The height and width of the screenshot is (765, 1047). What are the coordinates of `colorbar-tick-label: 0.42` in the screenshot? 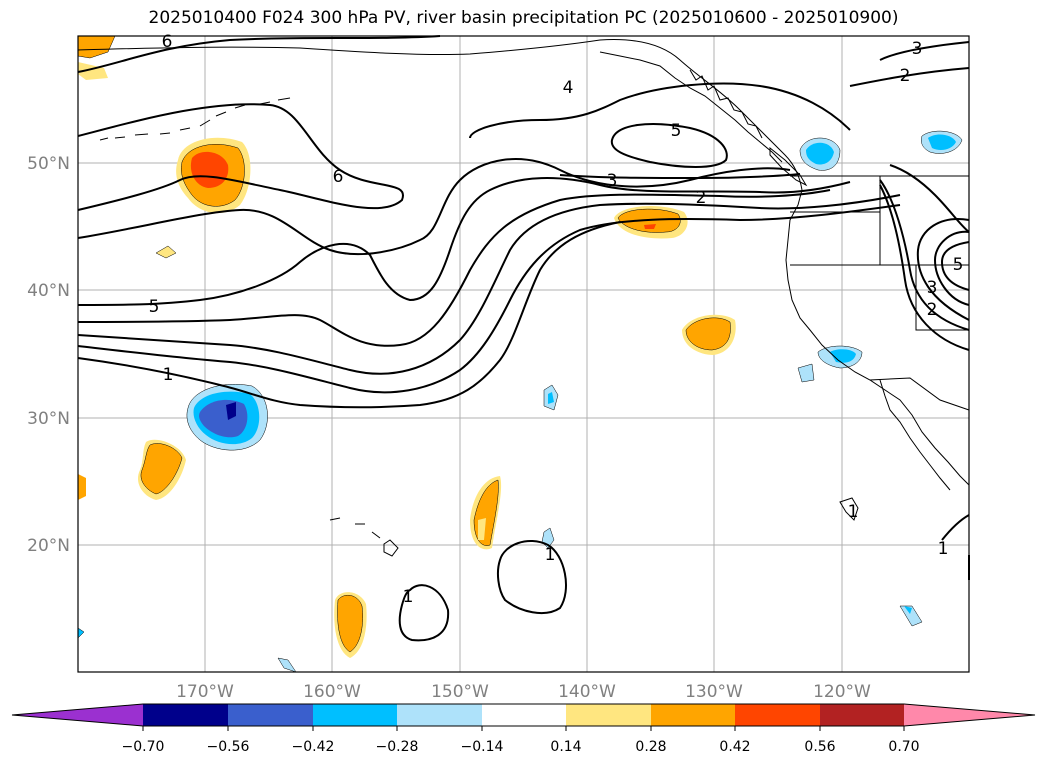 It's located at (734, 747).